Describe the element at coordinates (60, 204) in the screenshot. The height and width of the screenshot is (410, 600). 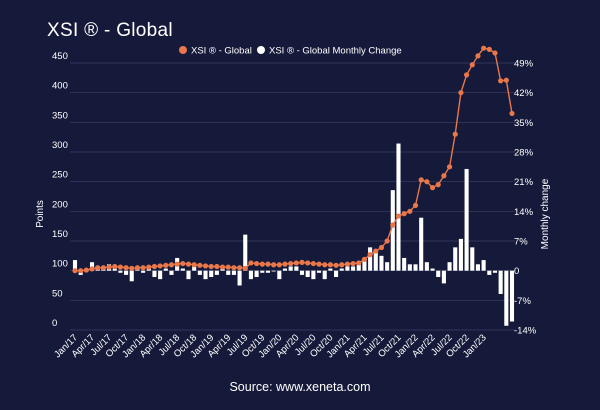
I see `left-tick-label: 200` at that location.